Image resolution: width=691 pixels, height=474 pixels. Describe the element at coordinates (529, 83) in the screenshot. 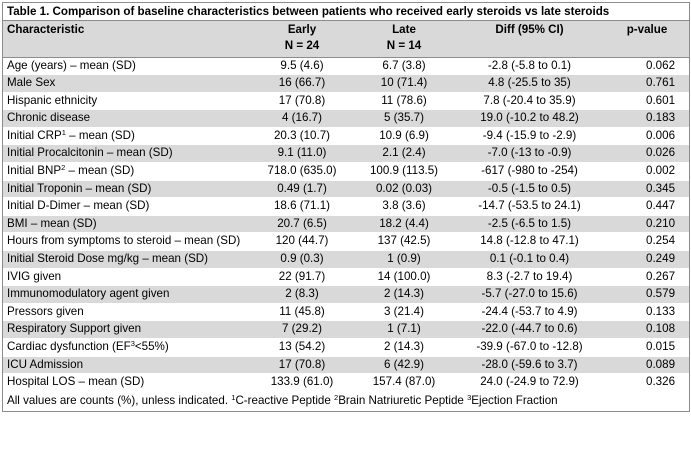

I see `cell-diff: 4.8 (-25.5 to 35)` at that location.